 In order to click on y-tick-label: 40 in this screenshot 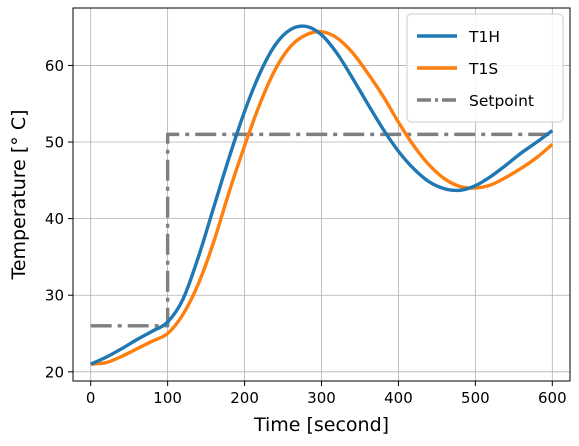, I will do `click(54, 219)`.